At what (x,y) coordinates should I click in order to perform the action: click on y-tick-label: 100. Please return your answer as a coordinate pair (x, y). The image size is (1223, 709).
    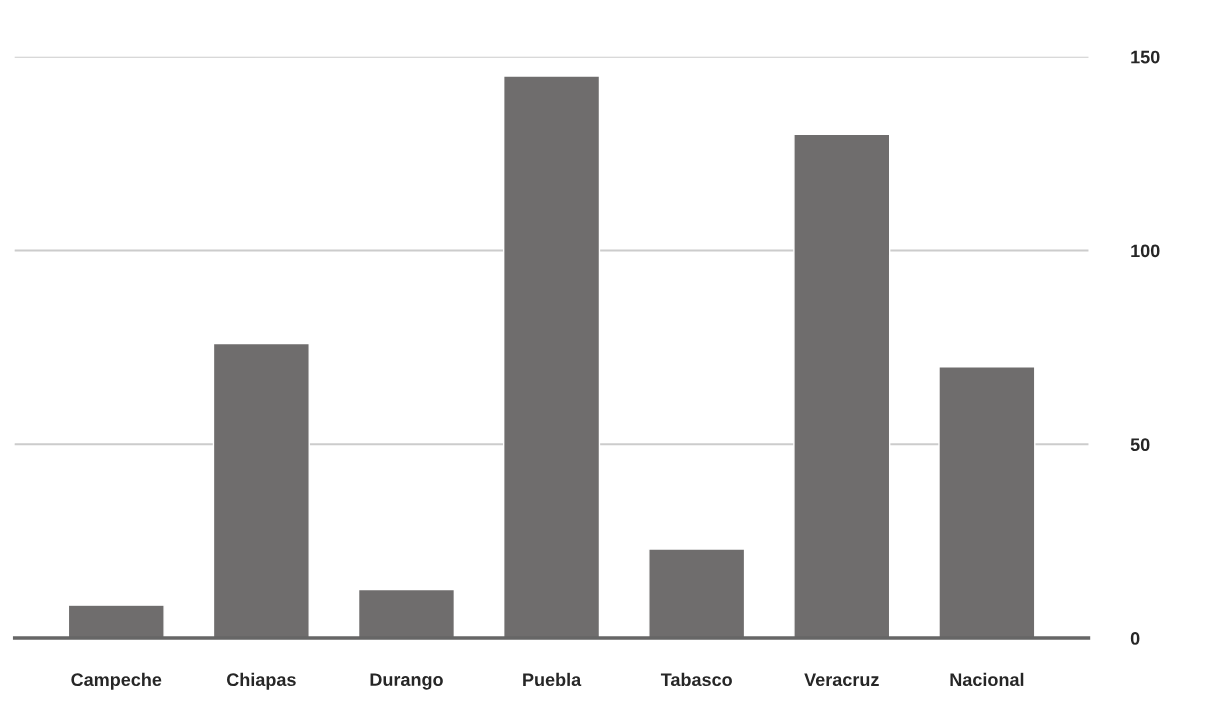
    Looking at the image, I should click on (1145, 251).